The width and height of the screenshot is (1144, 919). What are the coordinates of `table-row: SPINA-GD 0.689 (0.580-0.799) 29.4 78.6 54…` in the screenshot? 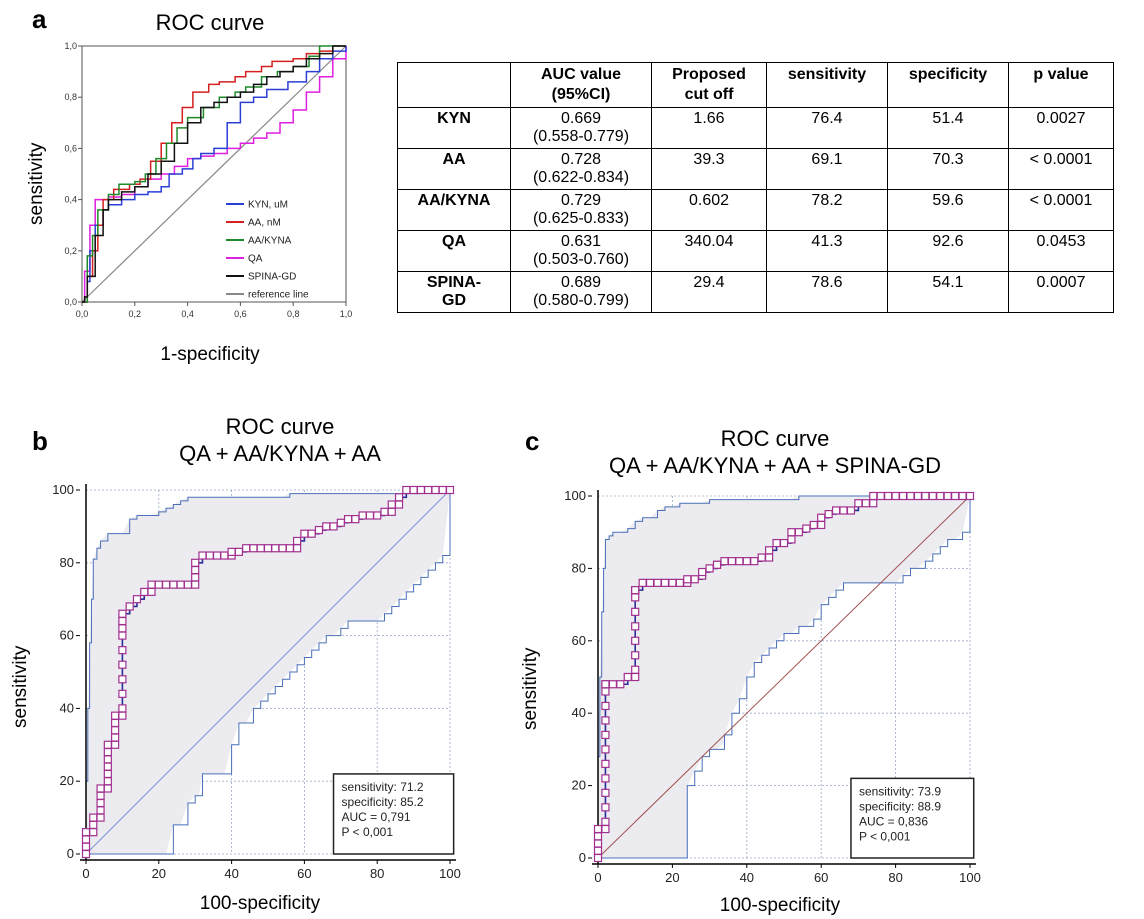 It's located at (756, 292).